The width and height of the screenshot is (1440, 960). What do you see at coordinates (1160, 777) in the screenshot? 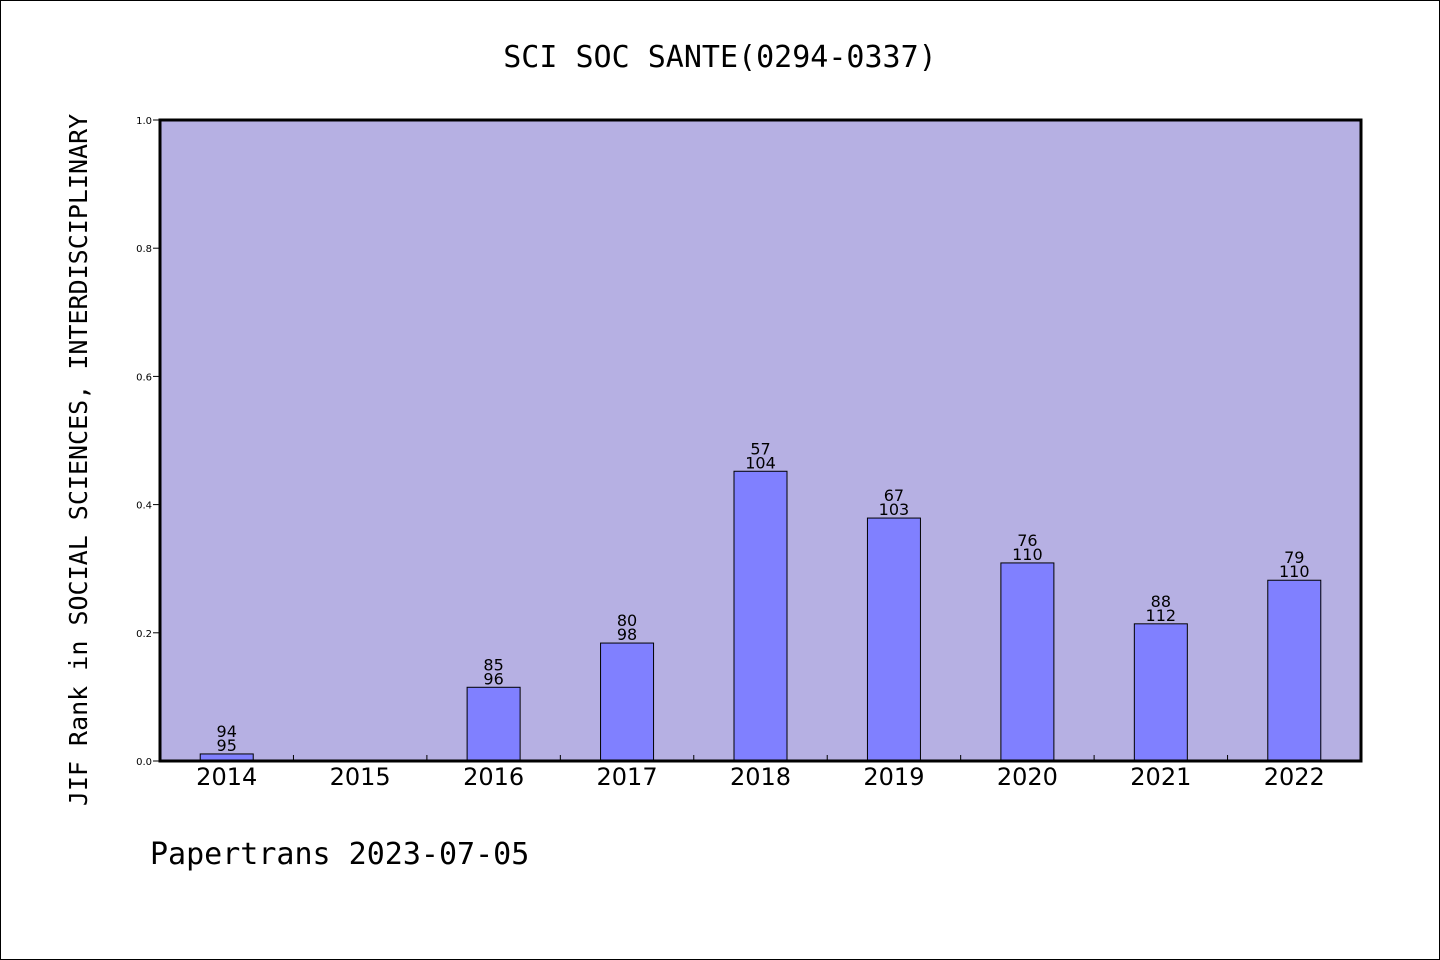
I see `x-tick-label: 2021` at bounding box center [1160, 777].